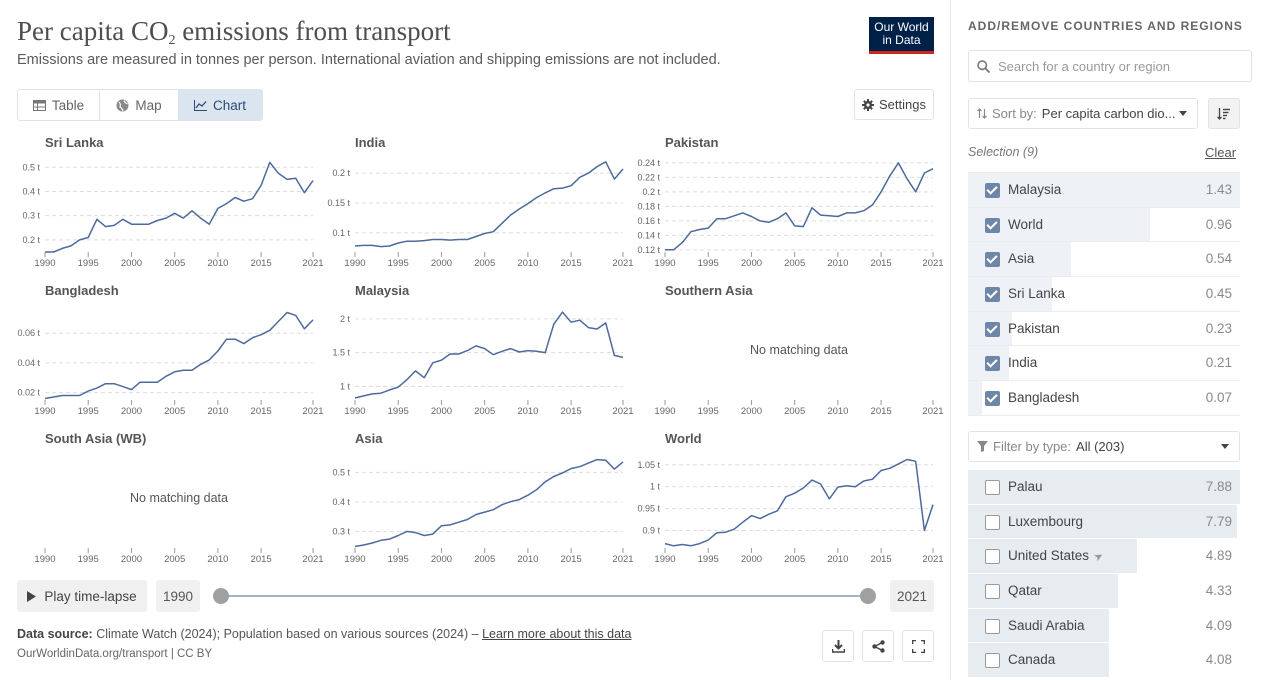 This screenshot has width=1268, height=680. Describe the element at coordinates (1104, 190) in the screenshot. I see `entity-row-malaysia: Malaysia 1.43` at that location.